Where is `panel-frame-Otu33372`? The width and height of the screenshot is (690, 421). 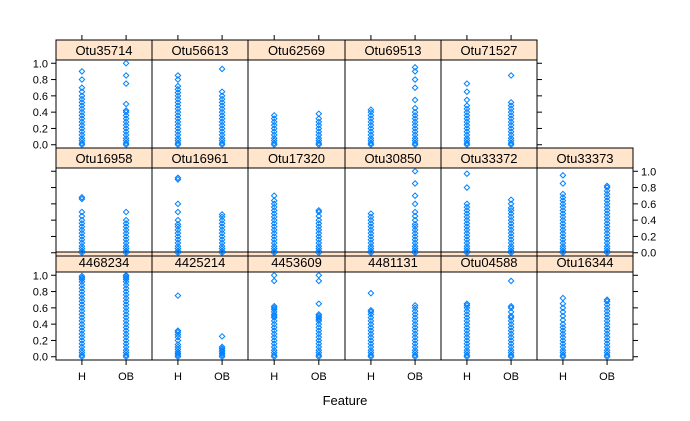 panel-frame-Otu33372 is located at coordinates (489, 212).